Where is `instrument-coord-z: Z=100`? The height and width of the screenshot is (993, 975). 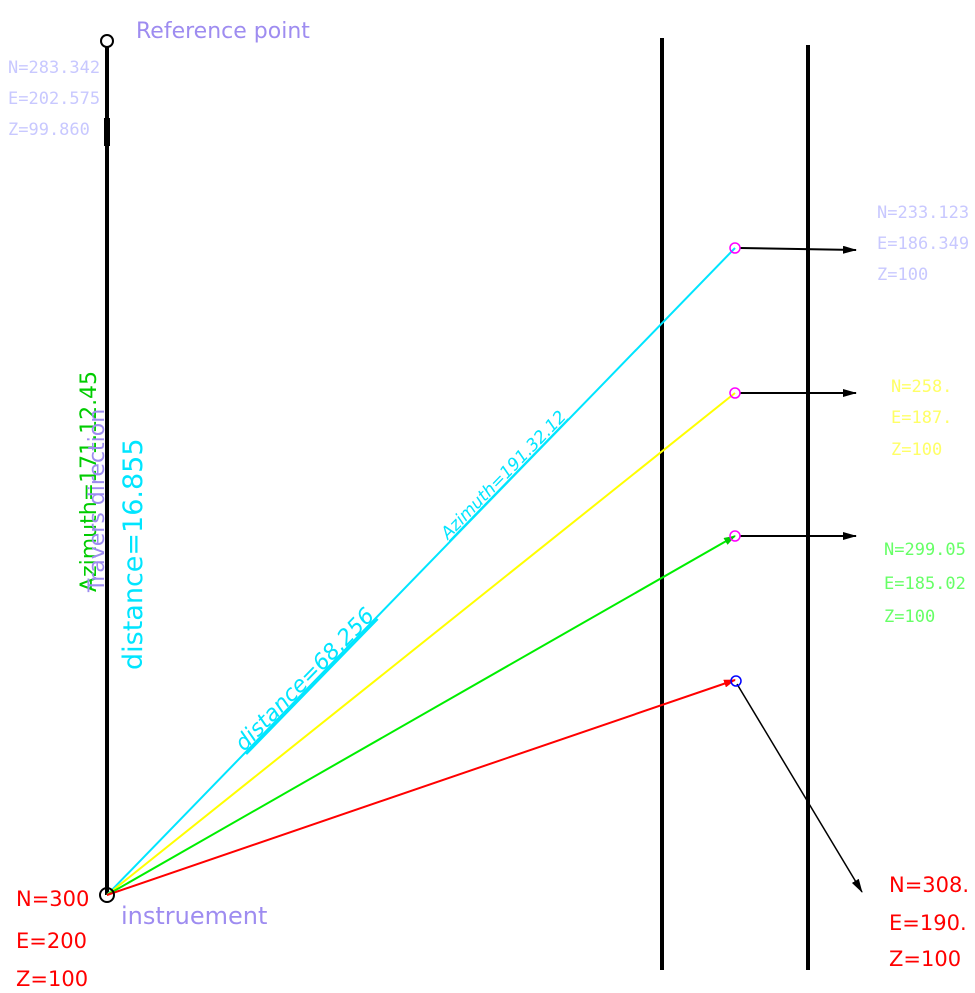
instrument-coord-z: Z=100 is located at coordinates (52, 979).